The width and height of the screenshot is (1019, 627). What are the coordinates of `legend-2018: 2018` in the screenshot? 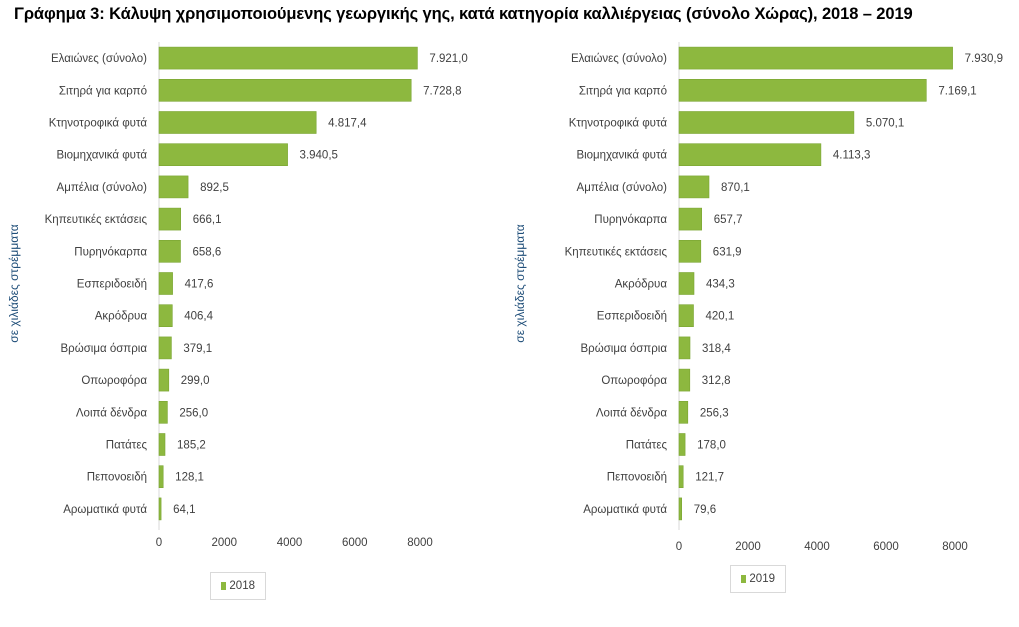 It's located at (238, 586).